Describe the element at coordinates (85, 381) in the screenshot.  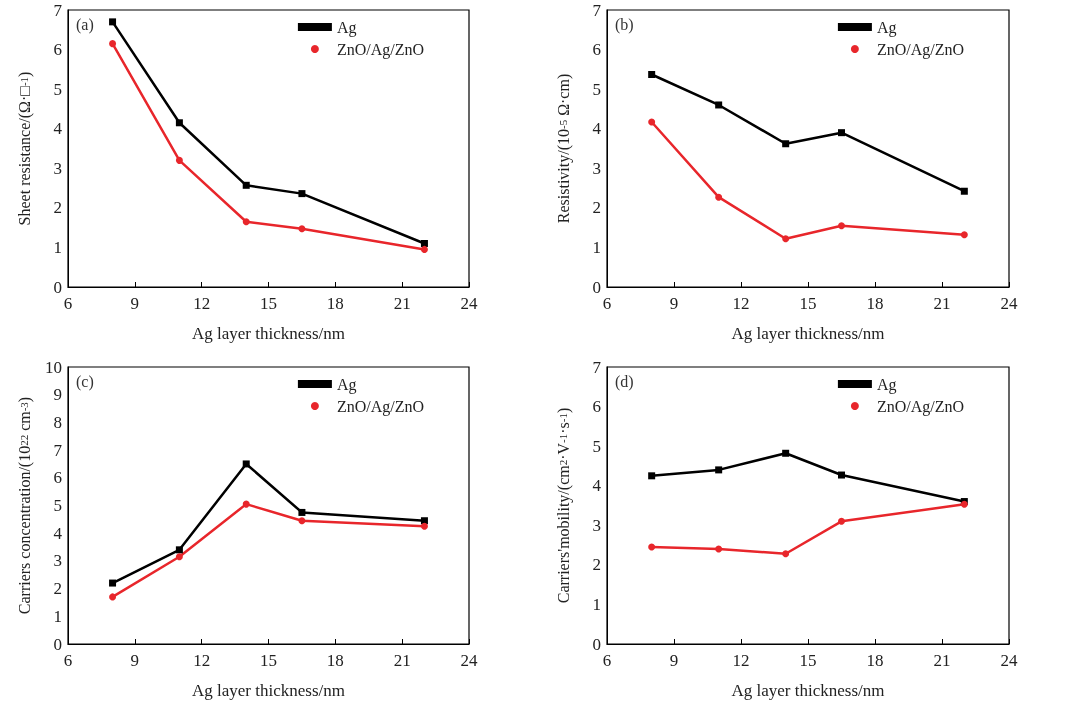
I see `annotation: (c)` at that location.